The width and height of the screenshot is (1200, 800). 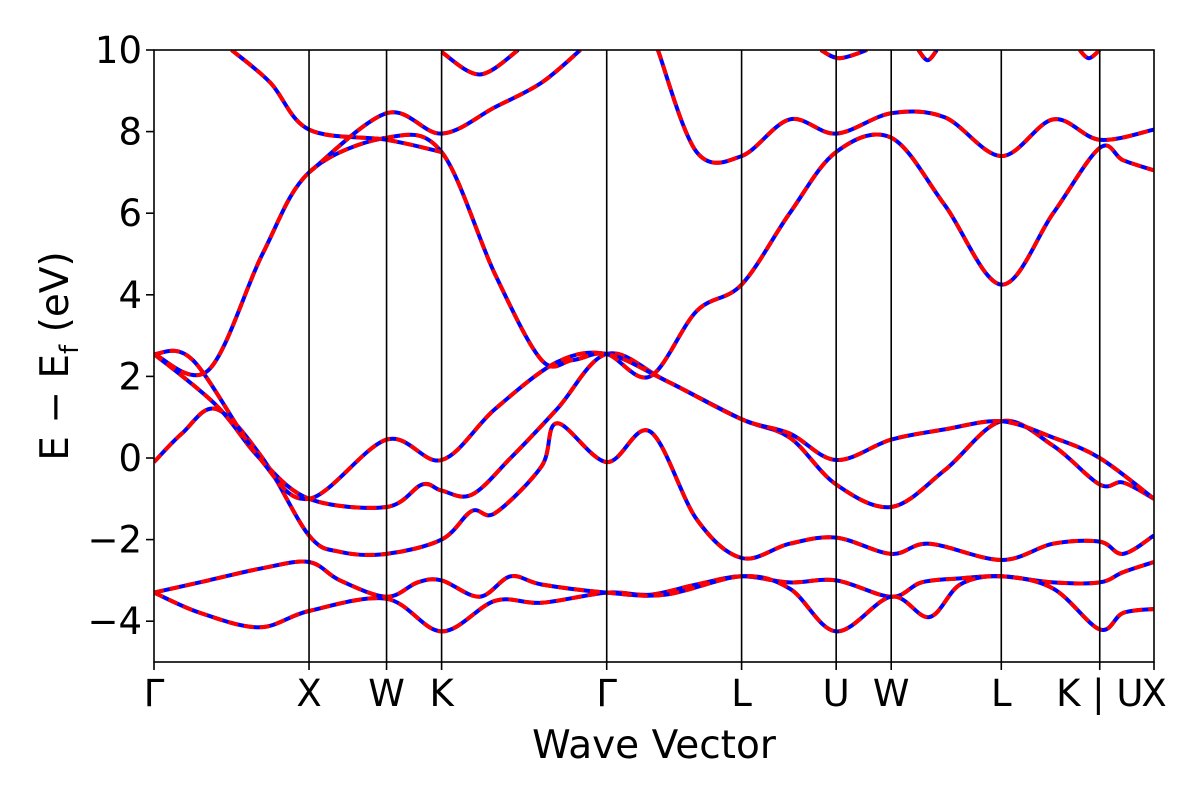 I want to click on y-axis-label-subscript: f, so click(x=70, y=349).